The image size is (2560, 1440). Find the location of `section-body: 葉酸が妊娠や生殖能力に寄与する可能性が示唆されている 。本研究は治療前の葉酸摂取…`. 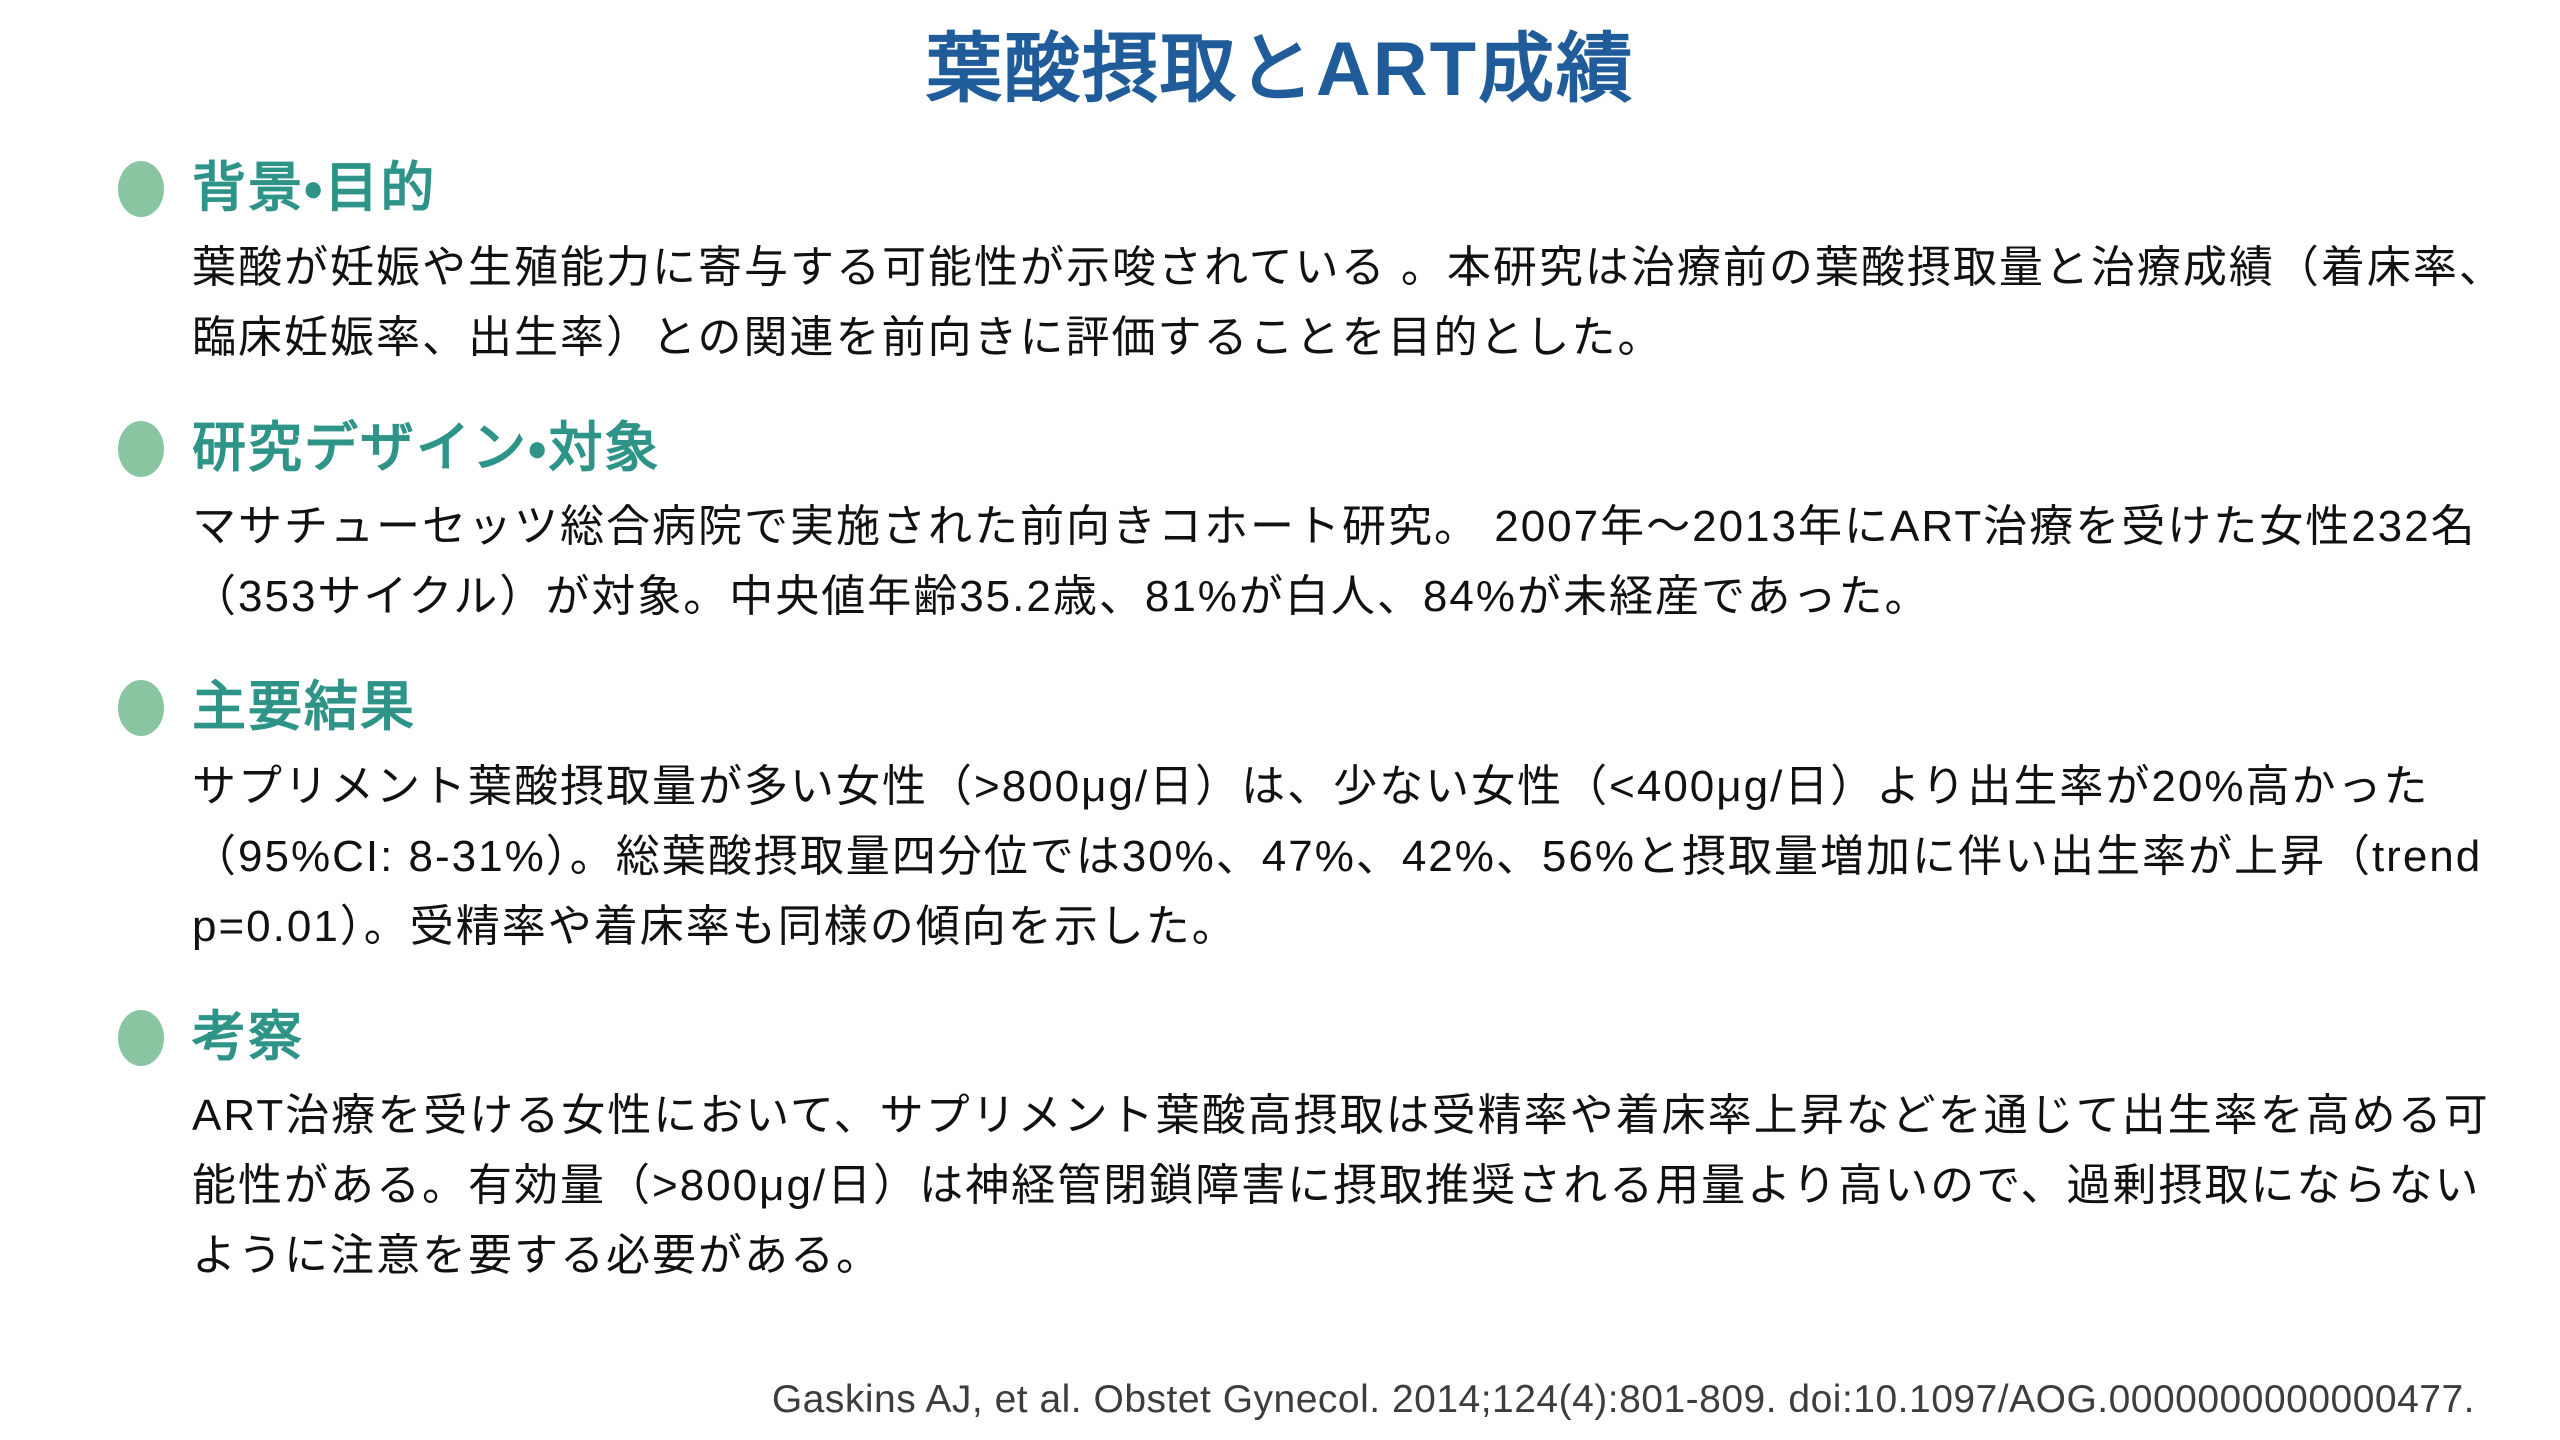

section-body: 葉酸が妊娠や生殖能力に寄与する可能性が示唆されている 。本研究は治療前の葉酸摂取… is located at coordinates (1348, 302).